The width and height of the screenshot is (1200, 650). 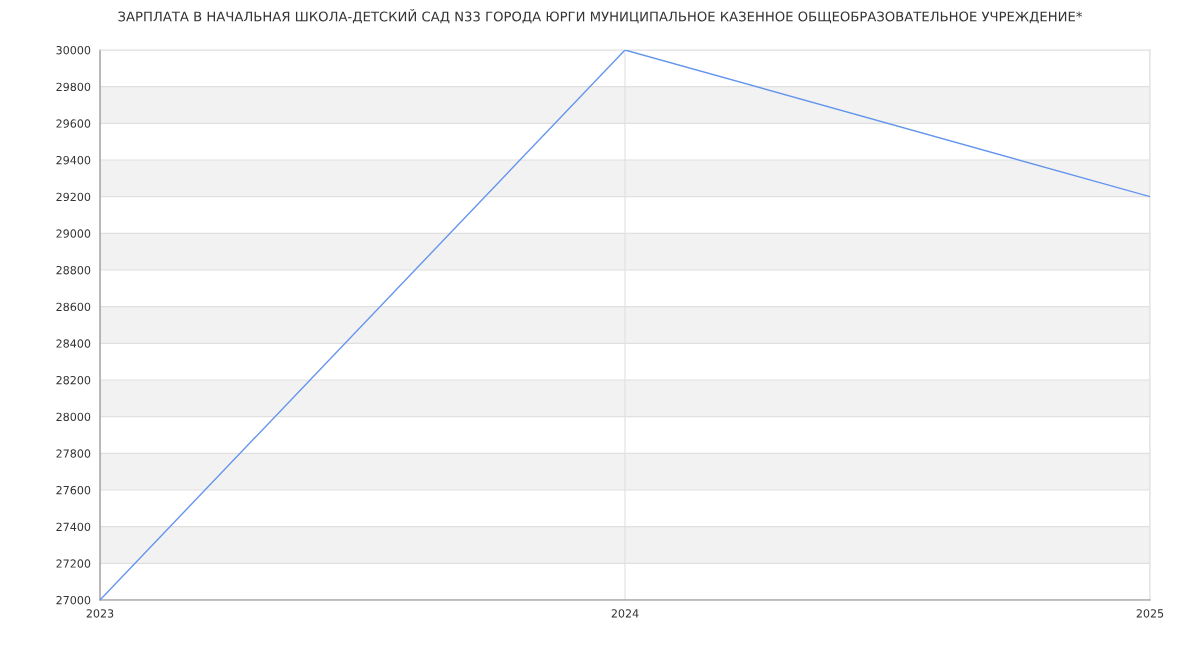 I want to click on y-tick-label: 29400, so click(x=73, y=160).